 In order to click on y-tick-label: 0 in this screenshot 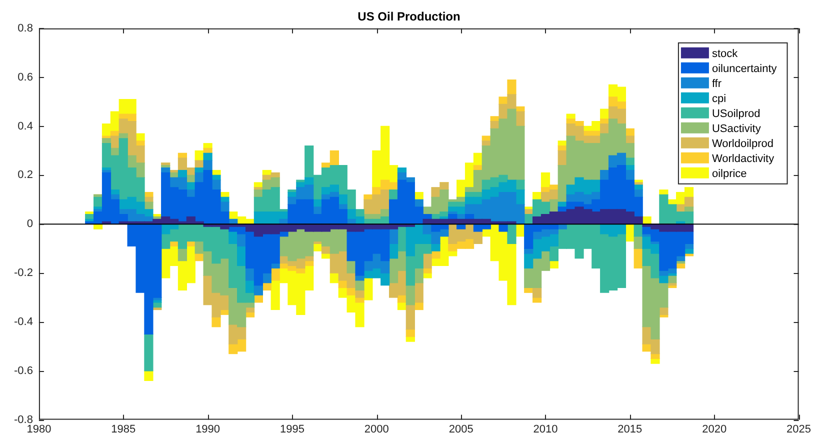, I will do `click(29, 224)`.